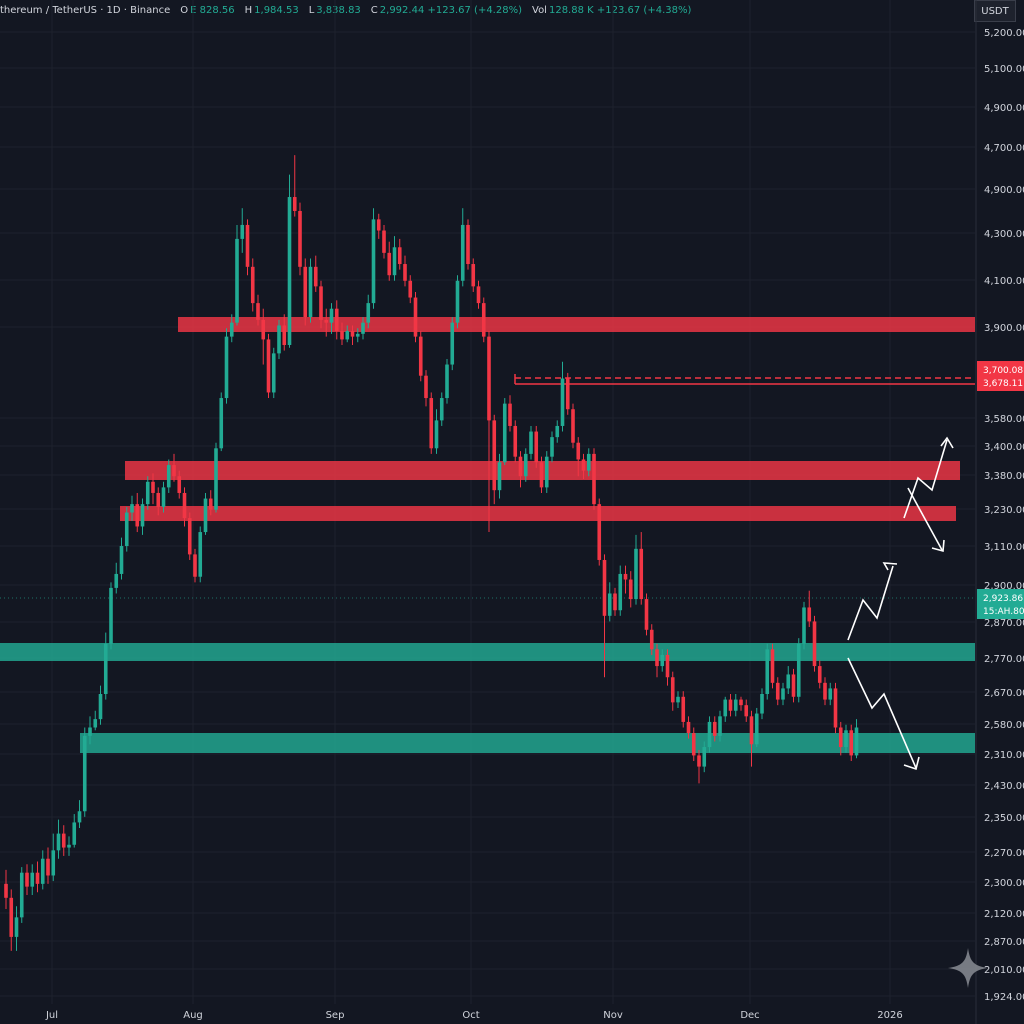  I want to click on y-tick-label: 4,900.00, so click(1004, 190).